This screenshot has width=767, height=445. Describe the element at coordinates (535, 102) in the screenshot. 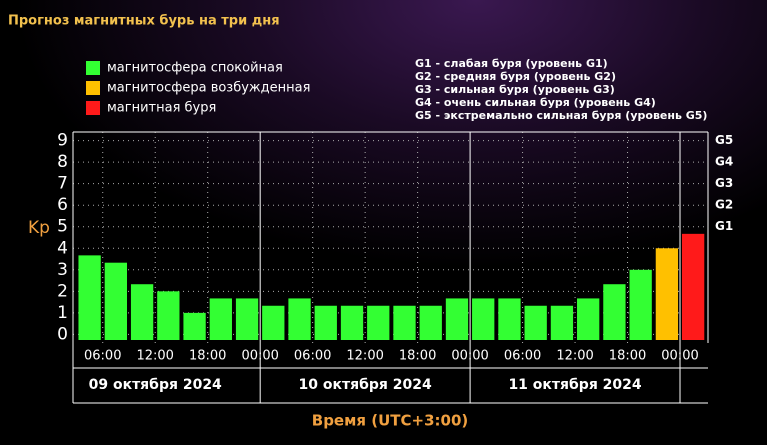

I see `storm-level: G4 - очень сильная буря (уровень G4)` at that location.